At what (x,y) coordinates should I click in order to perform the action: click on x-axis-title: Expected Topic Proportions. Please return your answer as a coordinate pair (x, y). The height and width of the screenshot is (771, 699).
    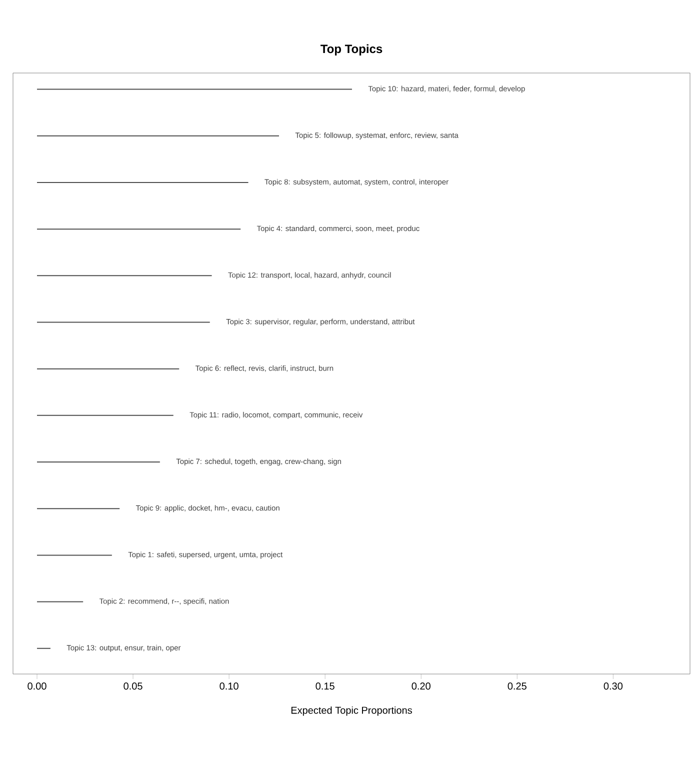
    Looking at the image, I should click on (351, 711).